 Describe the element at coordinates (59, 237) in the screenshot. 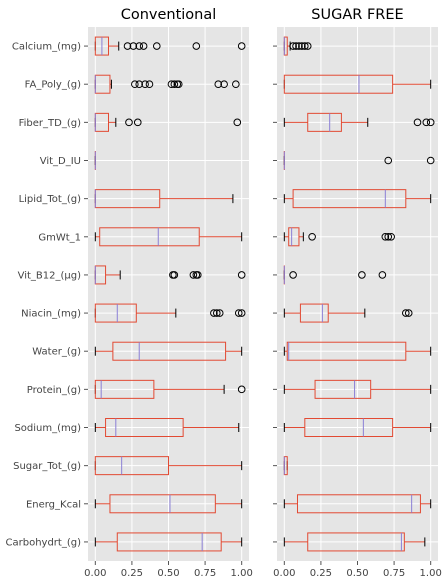

I see `category-label: GmWt_1` at that location.